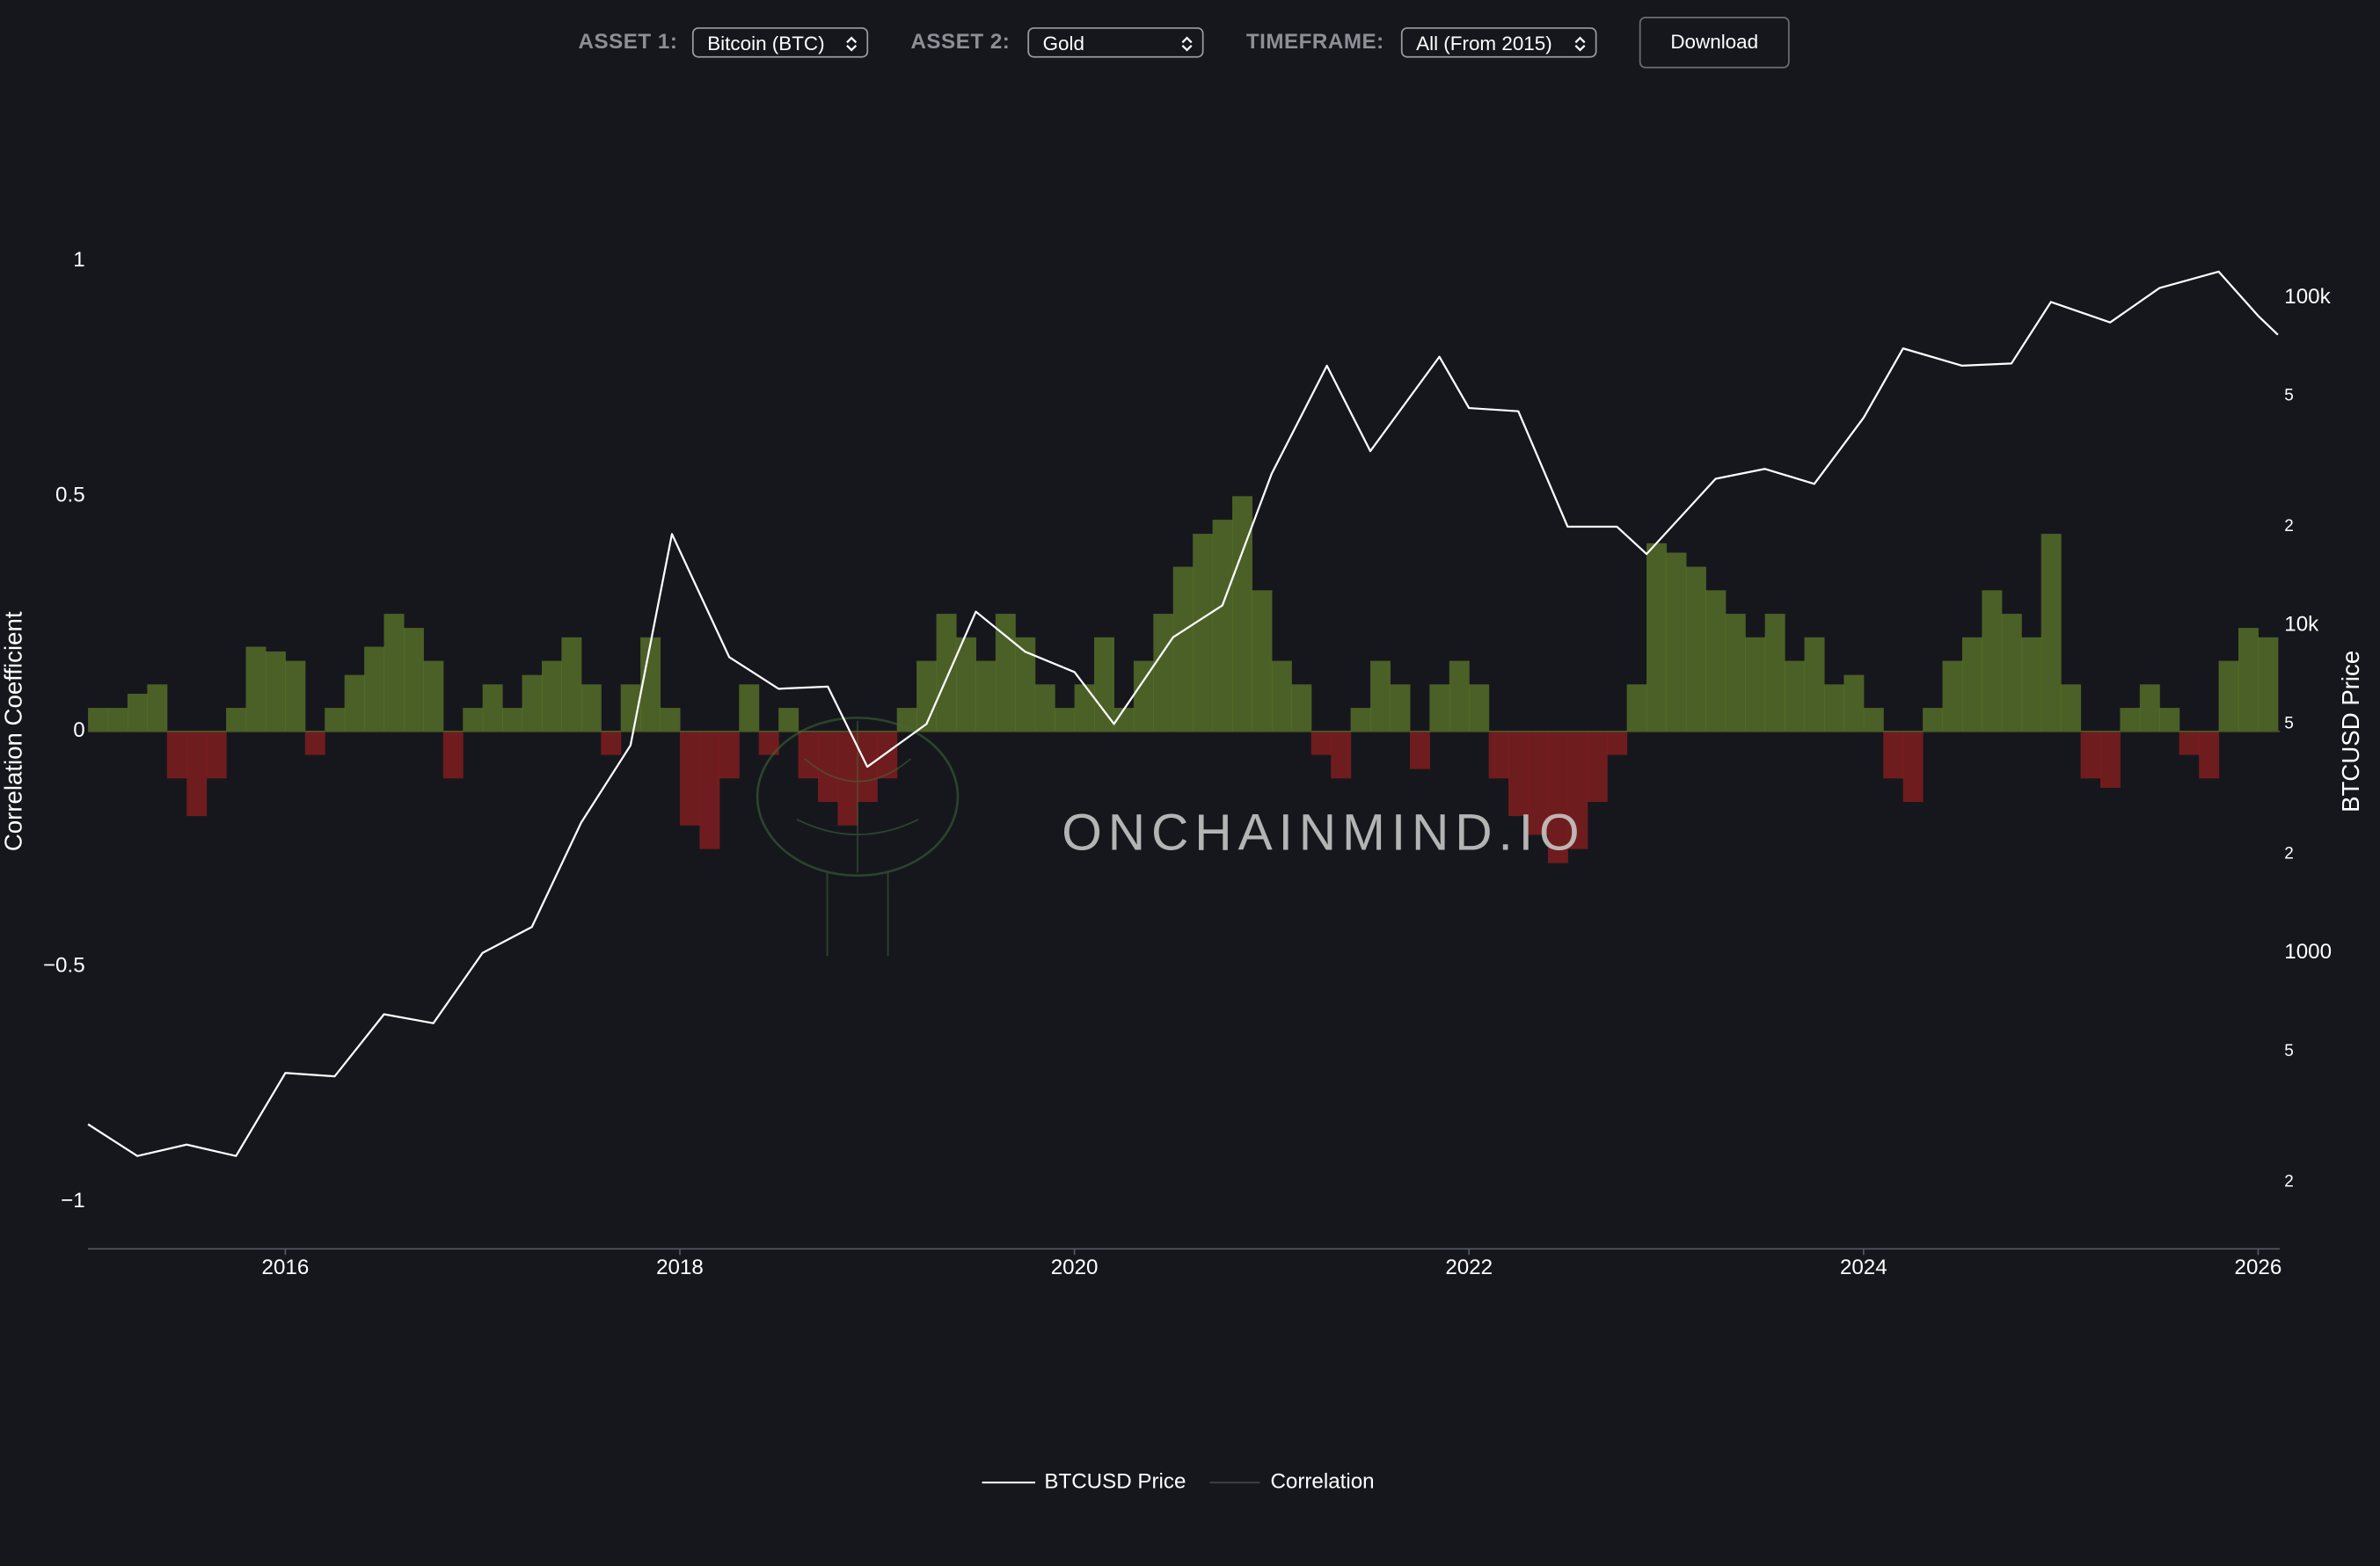 The image size is (2380, 1566). I want to click on asset2-value: Gold, so click(1063, 43).